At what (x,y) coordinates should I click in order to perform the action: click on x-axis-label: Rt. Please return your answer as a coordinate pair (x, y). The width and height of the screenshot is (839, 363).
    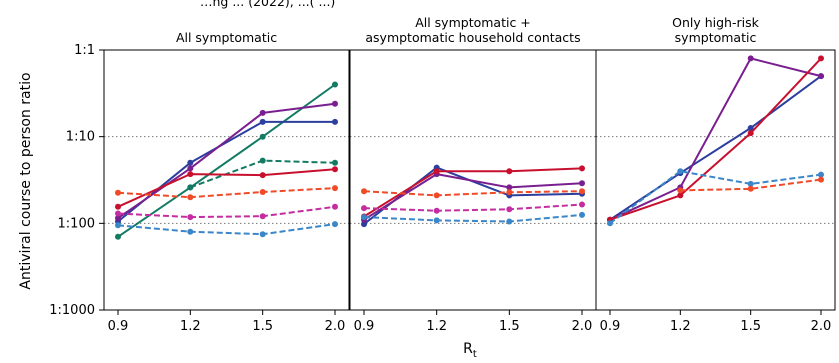
    Looking at the image, I should click on (470, 350).